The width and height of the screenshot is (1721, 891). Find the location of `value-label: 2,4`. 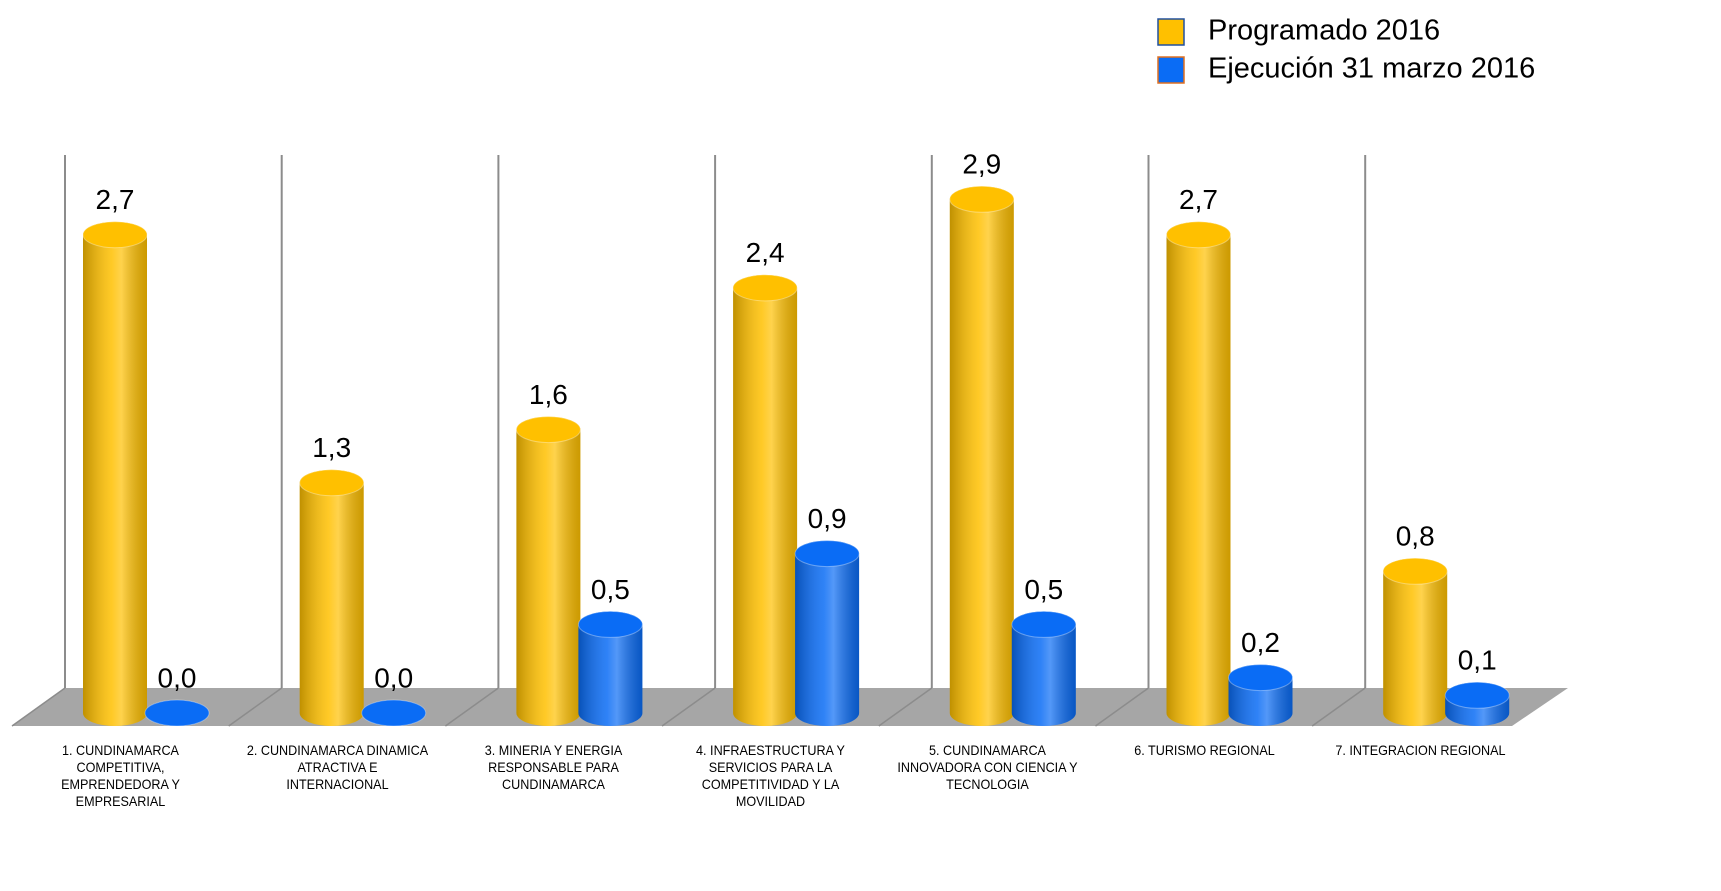

value-label: 2,4 is located at coordinates (765, 252).